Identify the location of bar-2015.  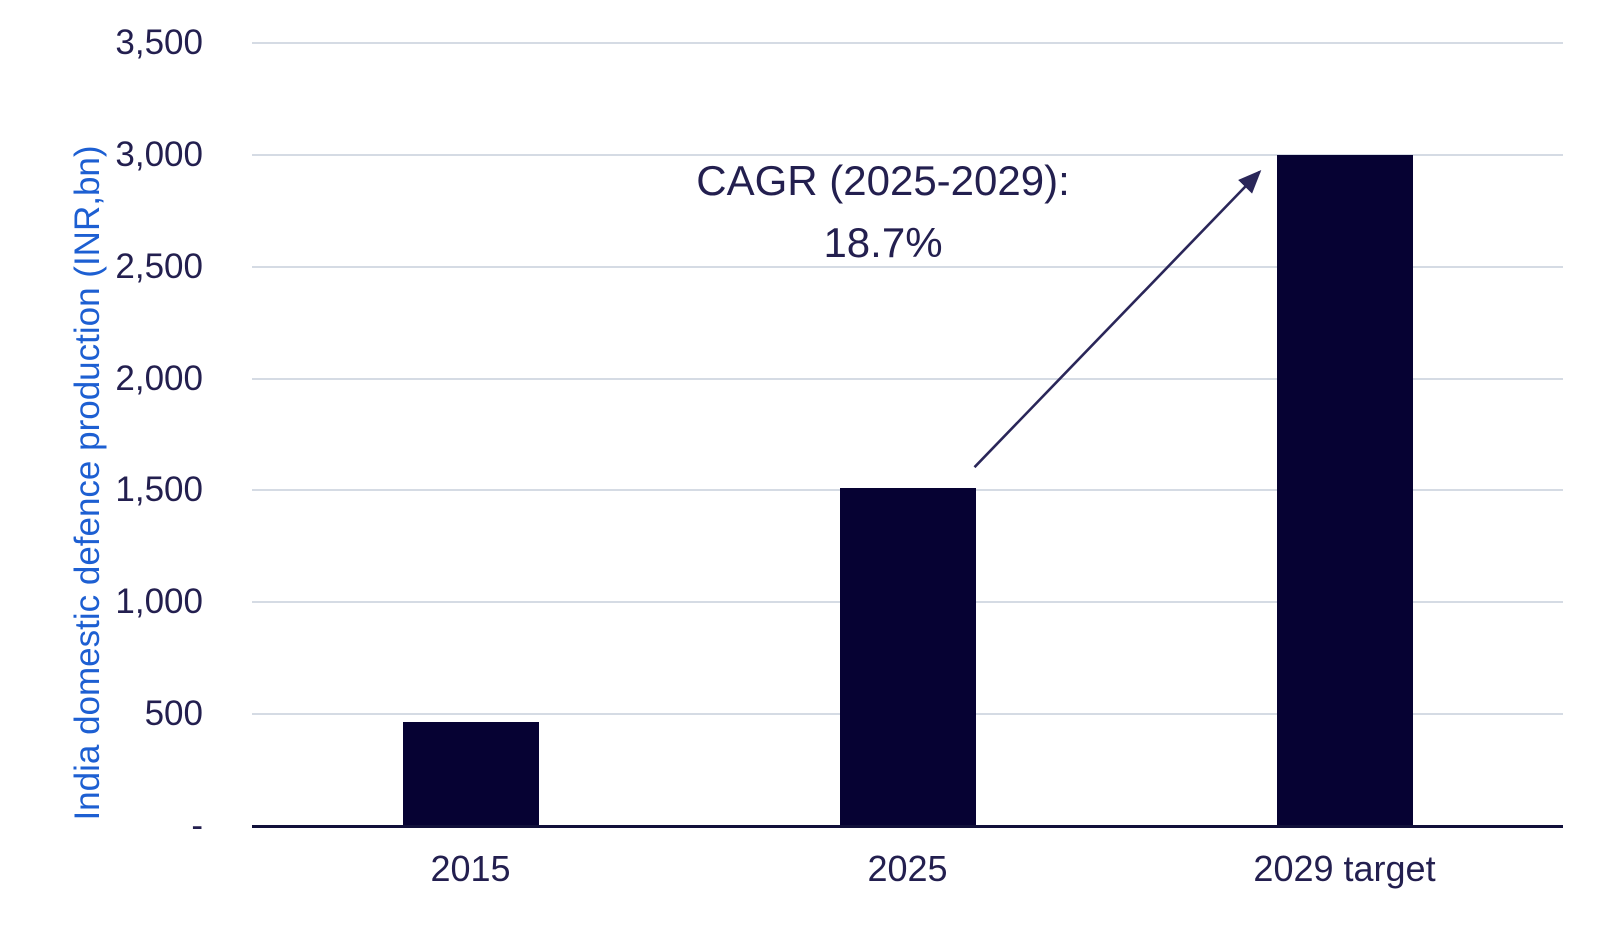
(470, 773).